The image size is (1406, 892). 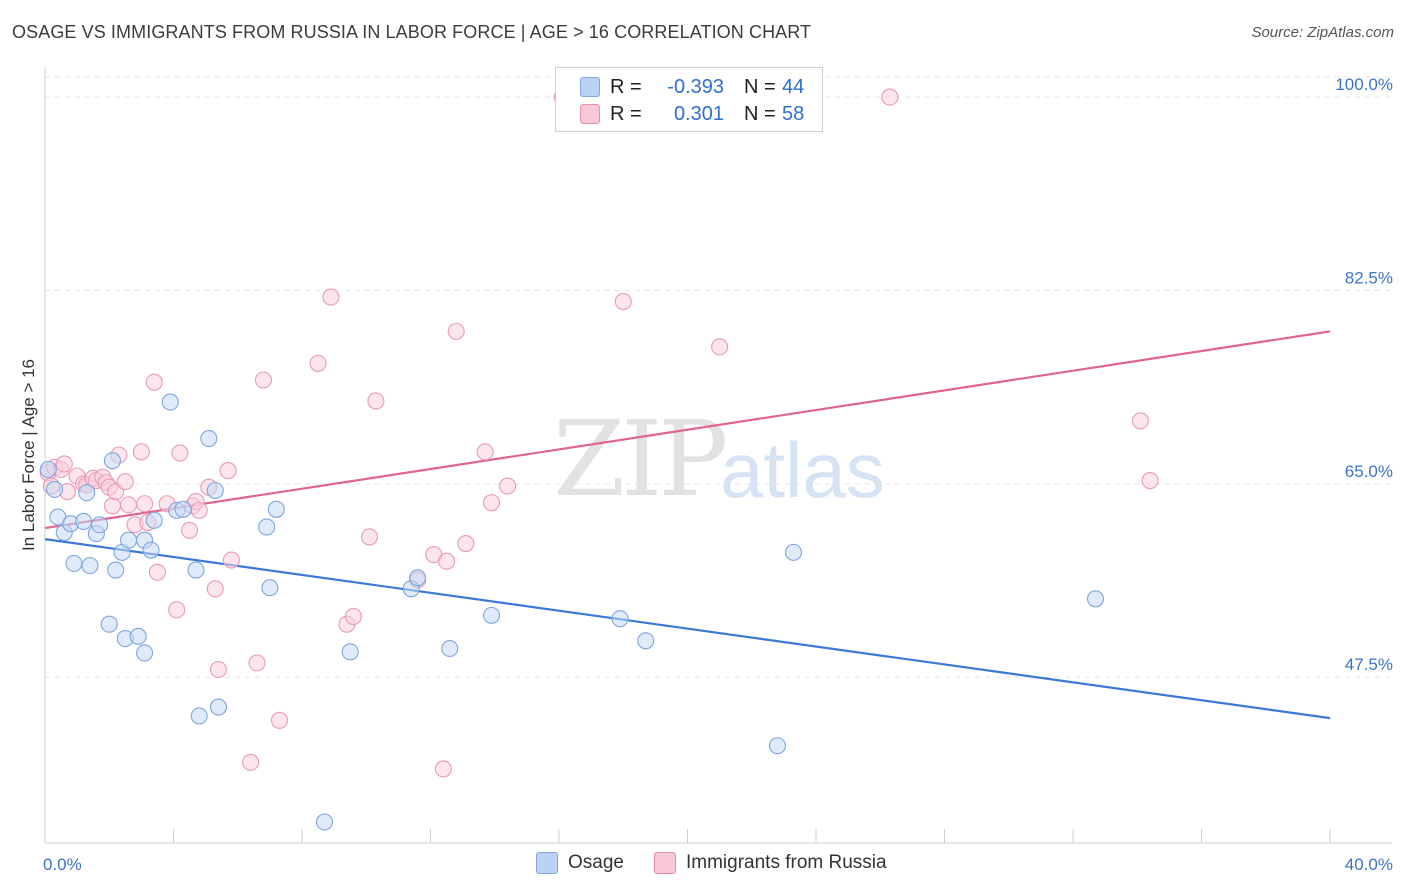 I want to click on series-legend: Osage Immigrants from Russia, so click(x=726, y=863).